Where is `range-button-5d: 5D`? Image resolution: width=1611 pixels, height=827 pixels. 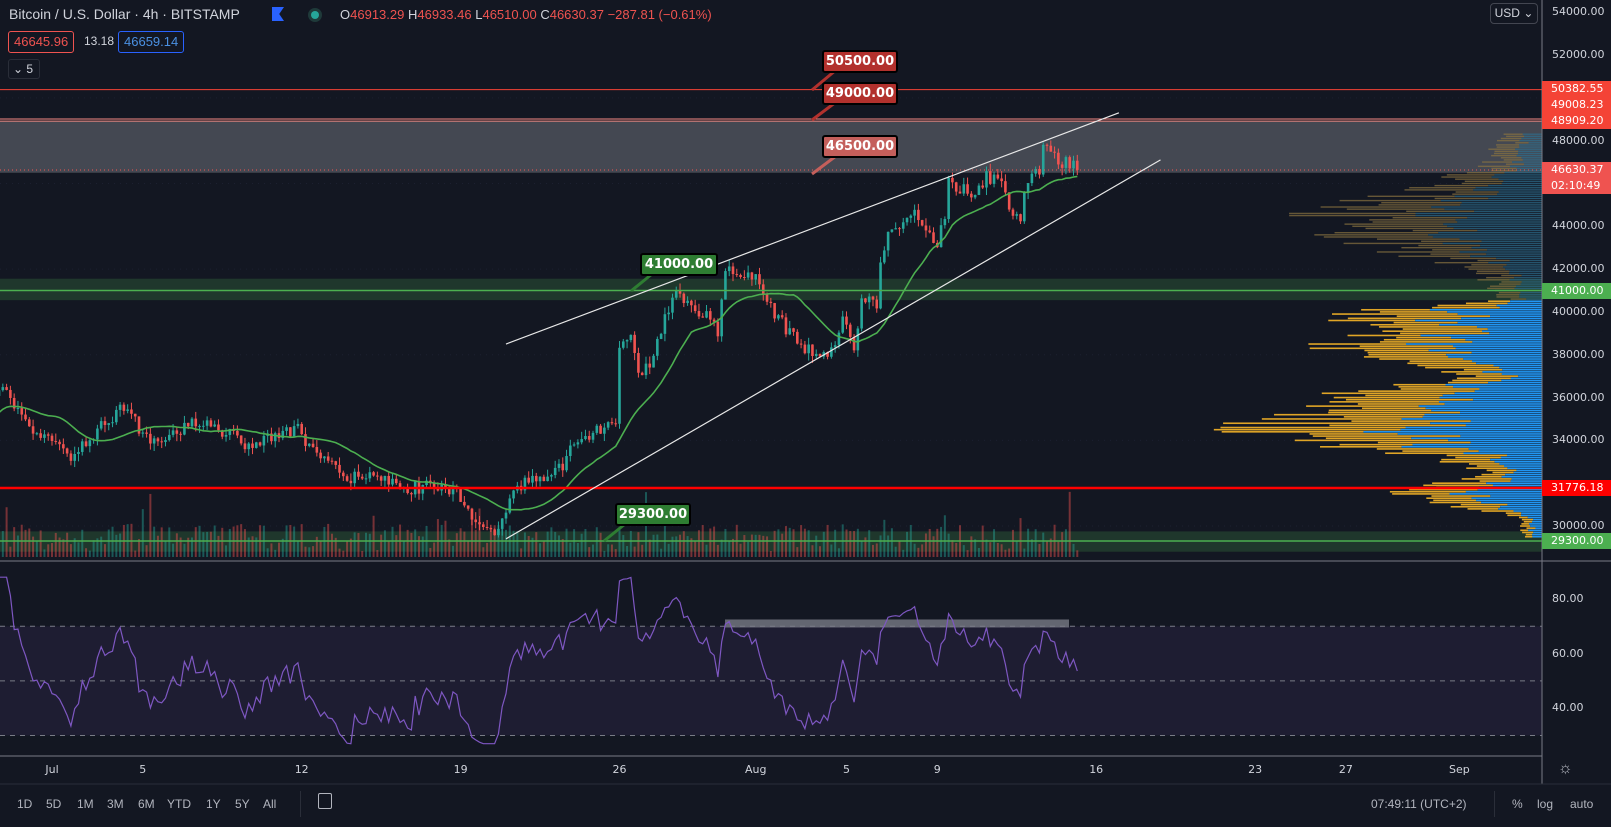
range-button-5d: 5D is located at coordinates (54, 804).